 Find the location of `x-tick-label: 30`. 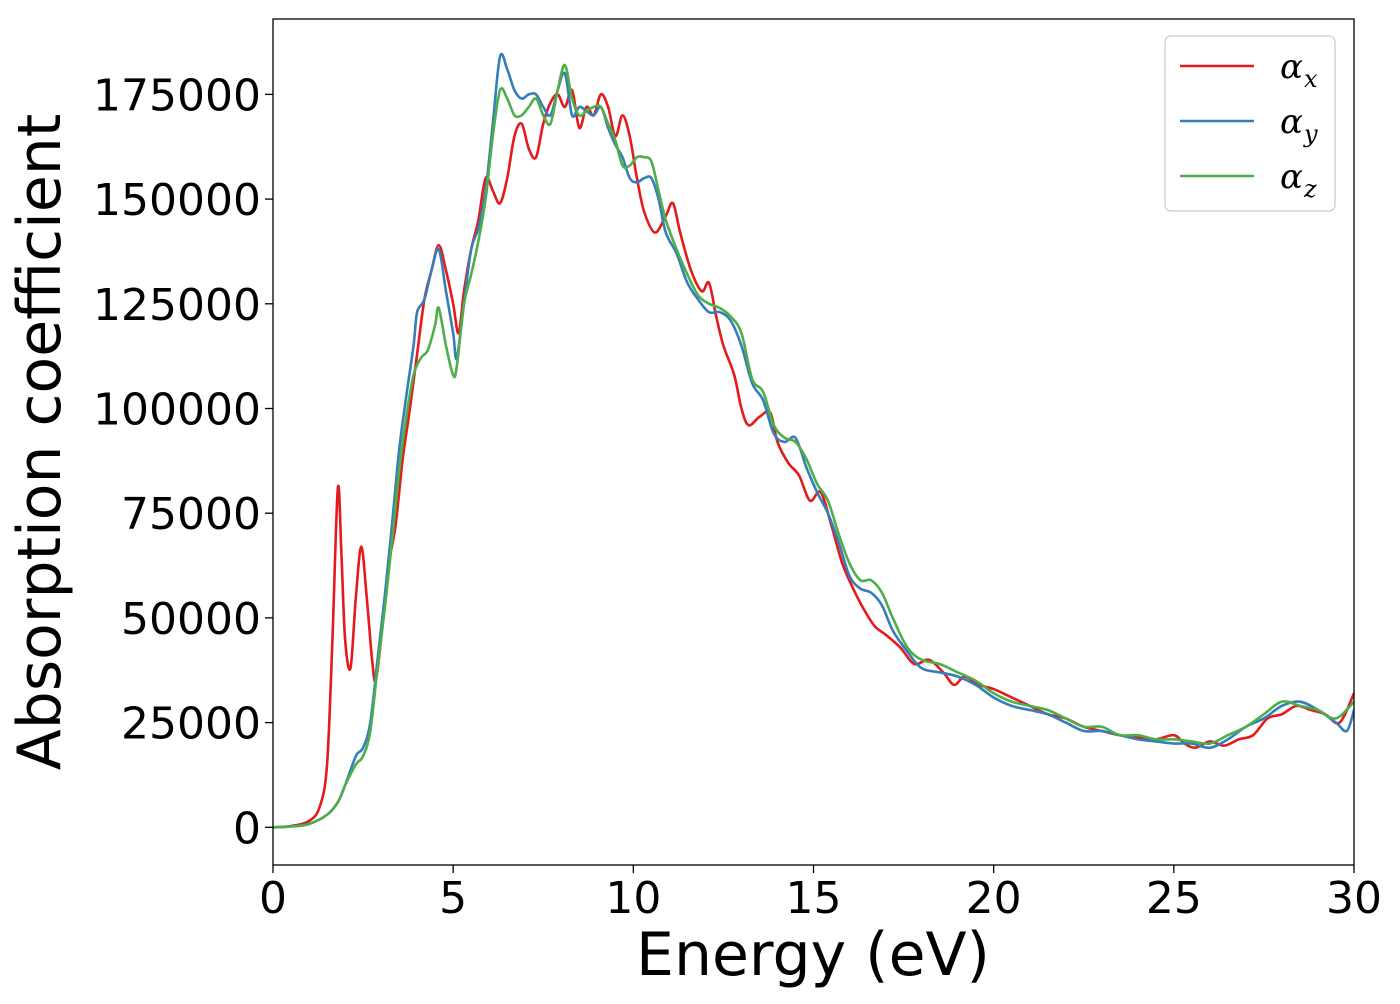

x-tick-label: 30 is located at coordinates (1354, 898).